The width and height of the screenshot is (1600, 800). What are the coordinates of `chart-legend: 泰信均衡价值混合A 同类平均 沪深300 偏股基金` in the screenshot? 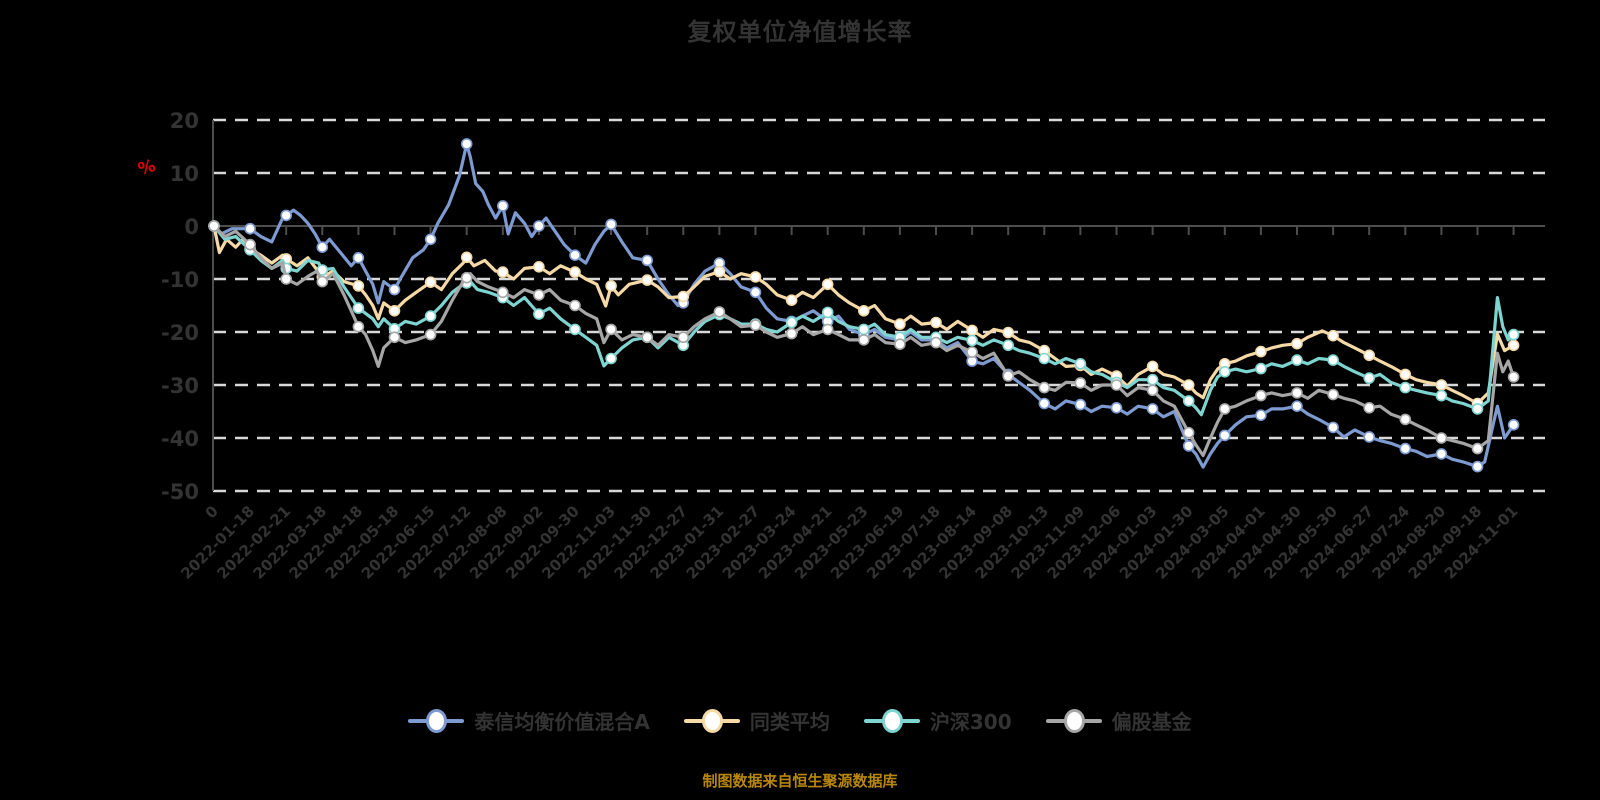 It's located at (800, 720).